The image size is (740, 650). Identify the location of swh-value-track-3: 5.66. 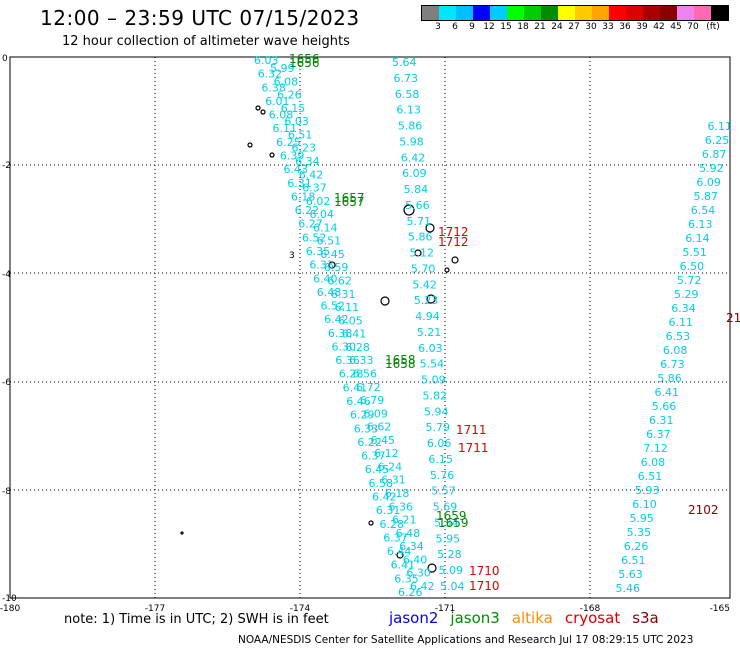
(417, 205).